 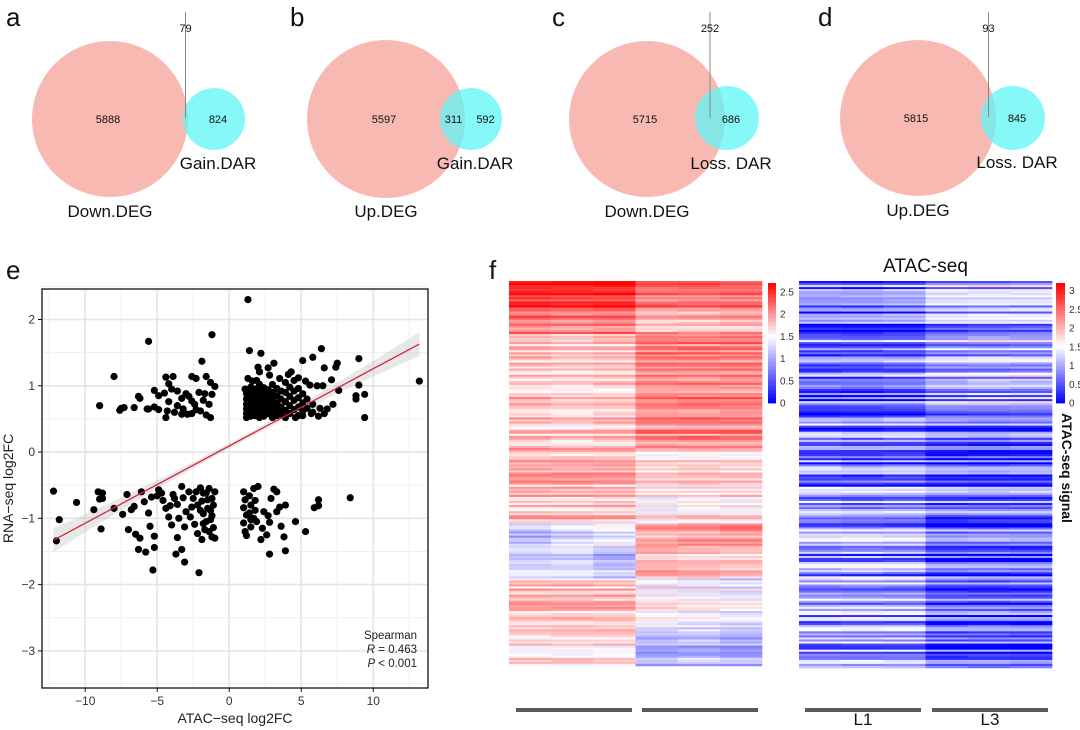 I want to click on panel-letter-d: d, so click(x=825, y=17).